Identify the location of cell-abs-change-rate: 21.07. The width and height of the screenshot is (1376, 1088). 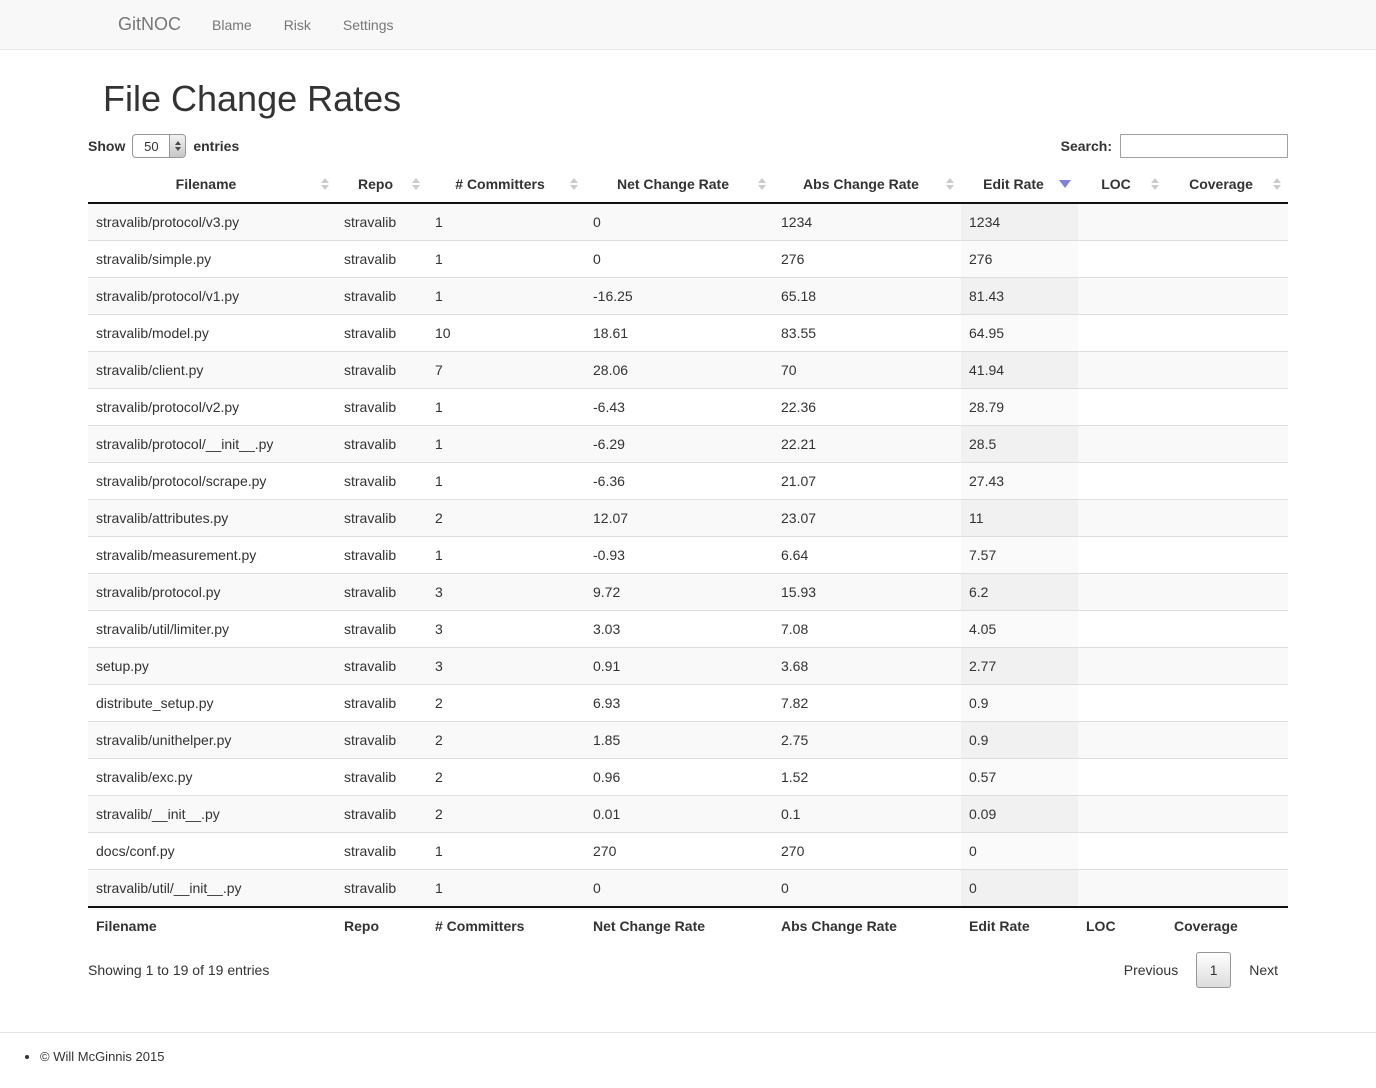
(867, 481).